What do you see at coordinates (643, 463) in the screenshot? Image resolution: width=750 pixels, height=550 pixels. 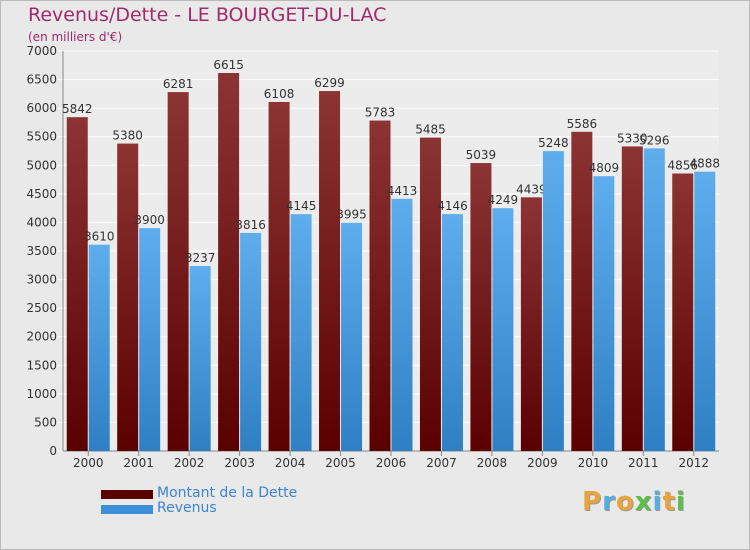 I see `x-tick-label: 2011` at bounding box center [643, 463].